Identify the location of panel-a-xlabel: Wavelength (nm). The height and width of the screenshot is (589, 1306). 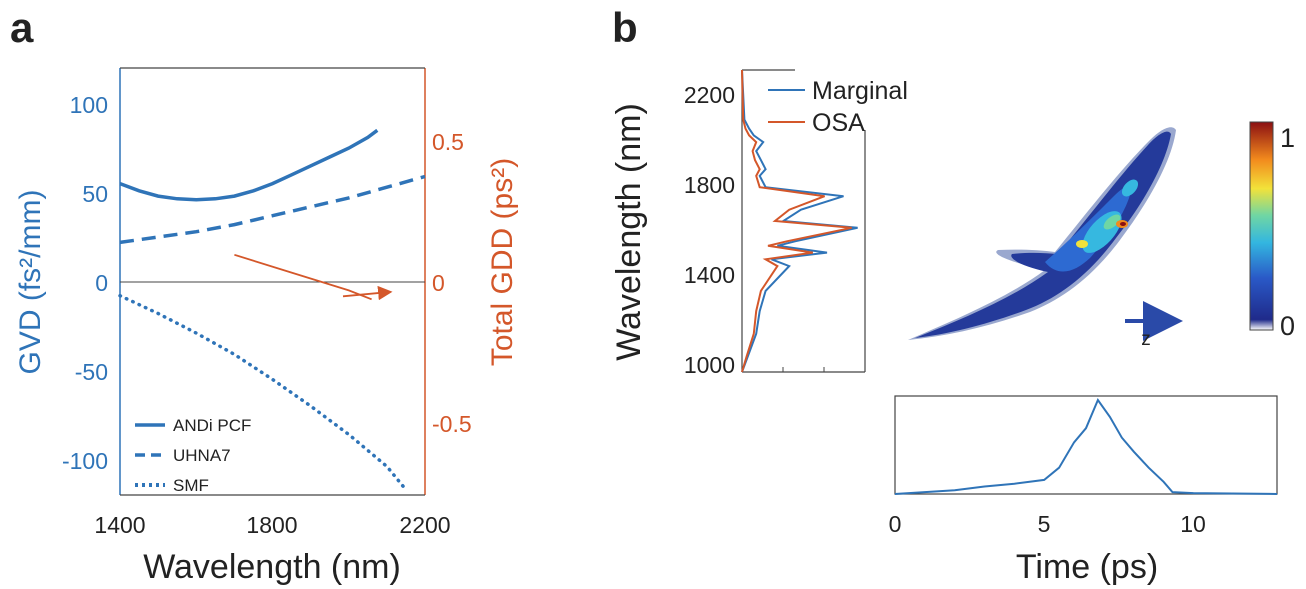
(272, 567).